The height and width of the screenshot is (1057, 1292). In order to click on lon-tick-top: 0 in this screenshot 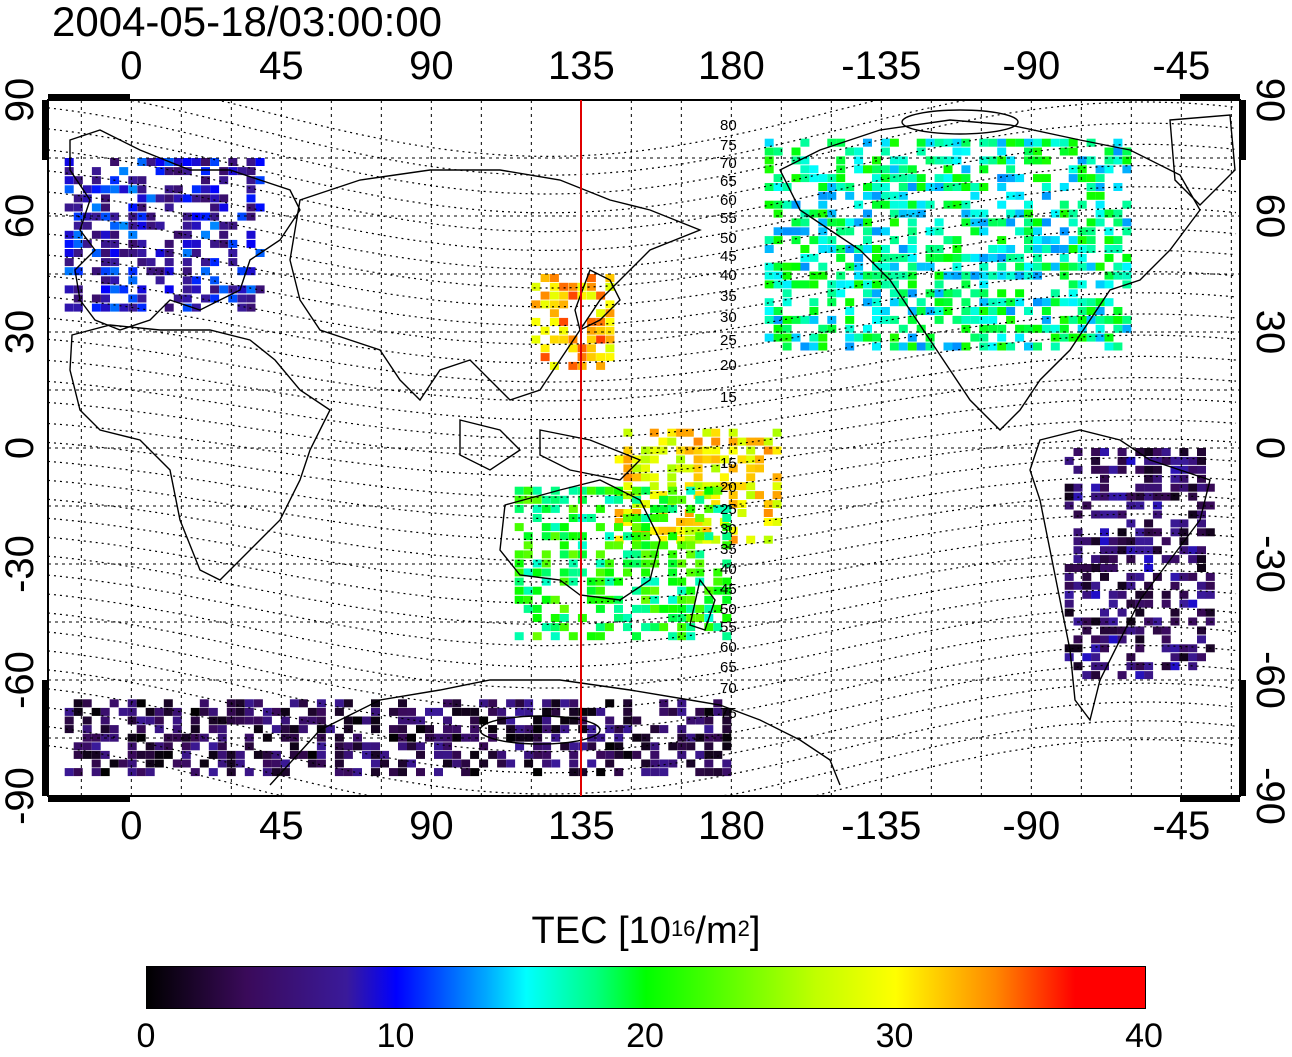, I will do `click(131, 66)`.